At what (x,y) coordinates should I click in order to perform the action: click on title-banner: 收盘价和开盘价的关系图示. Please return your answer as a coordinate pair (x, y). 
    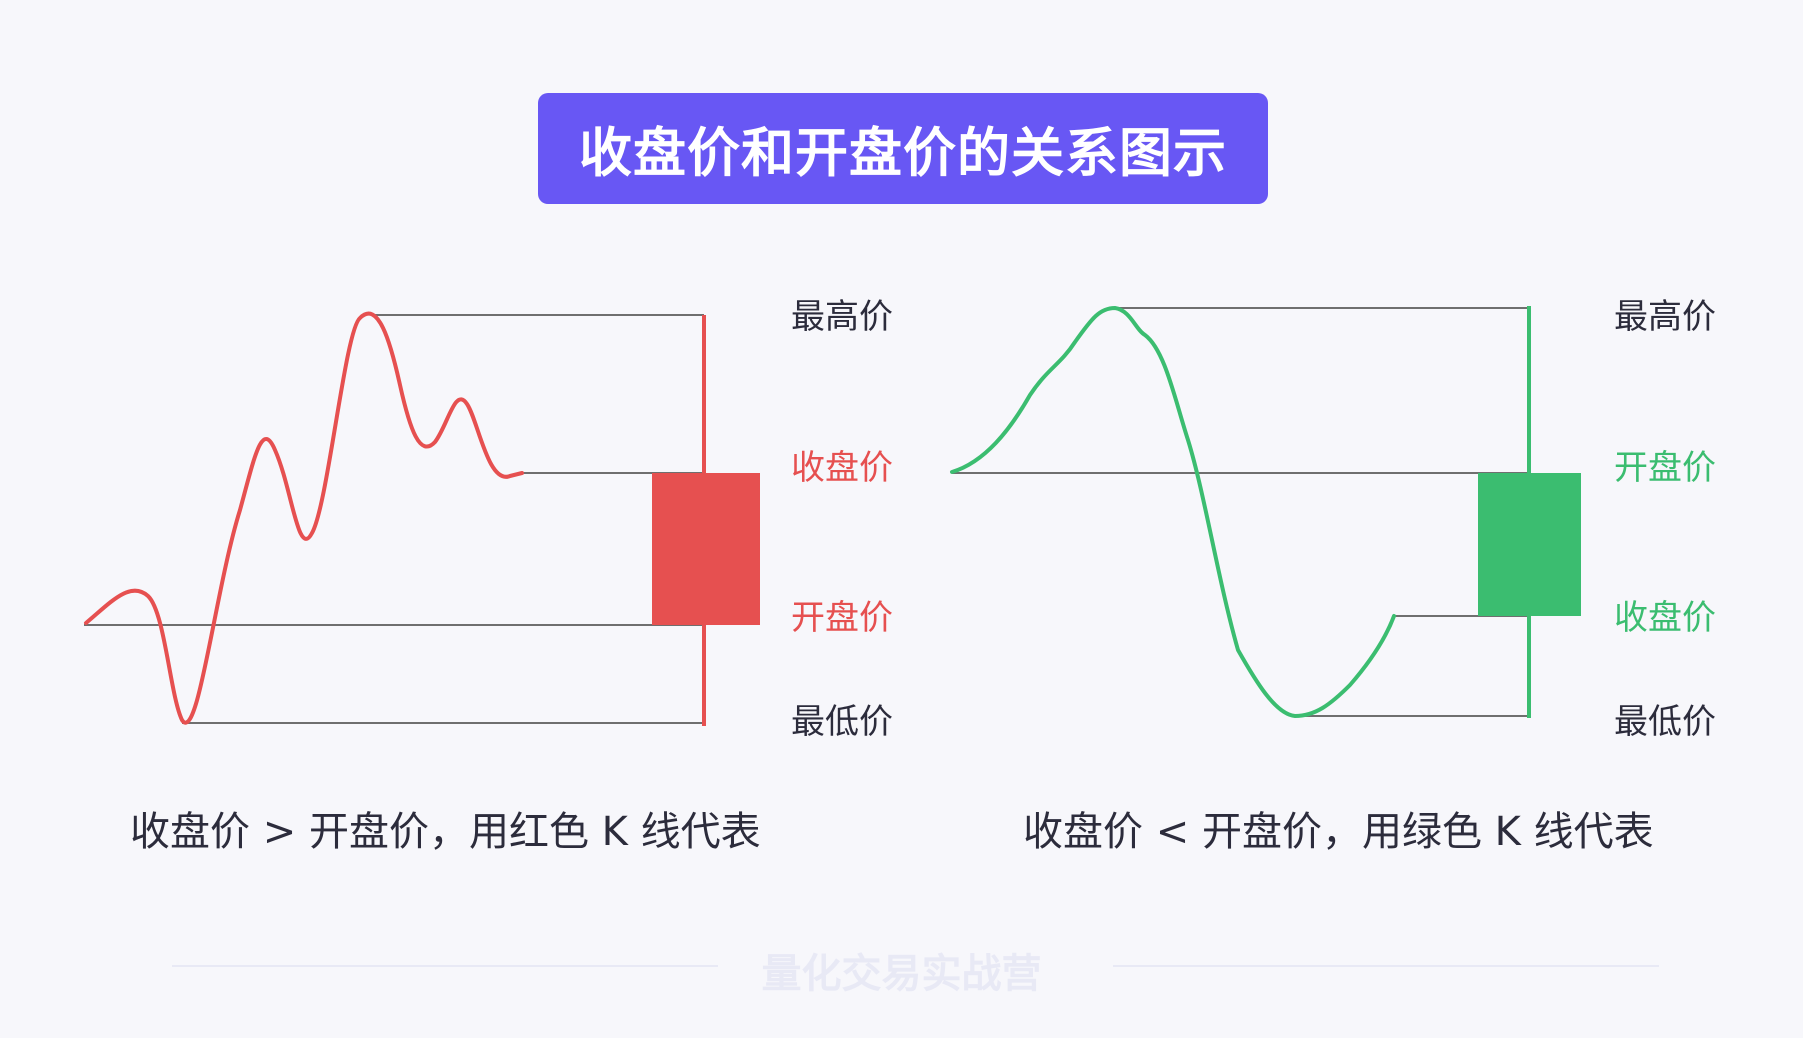
    Looking at the image, I should click on (903, 148).